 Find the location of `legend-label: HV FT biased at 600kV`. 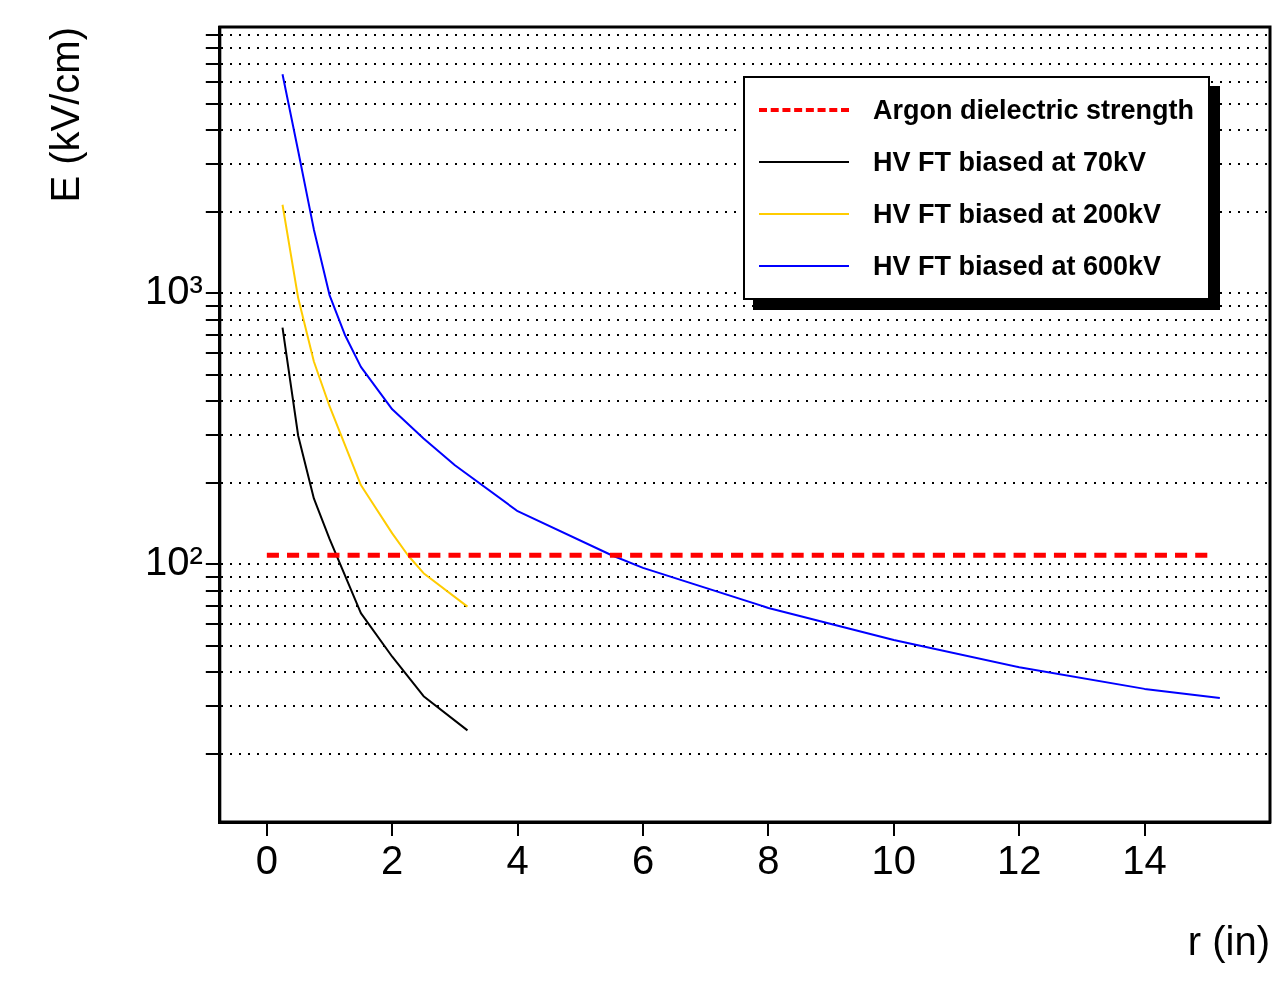

legend-label: HV FT biased at 600kV is located at coordinates (1017, 266).